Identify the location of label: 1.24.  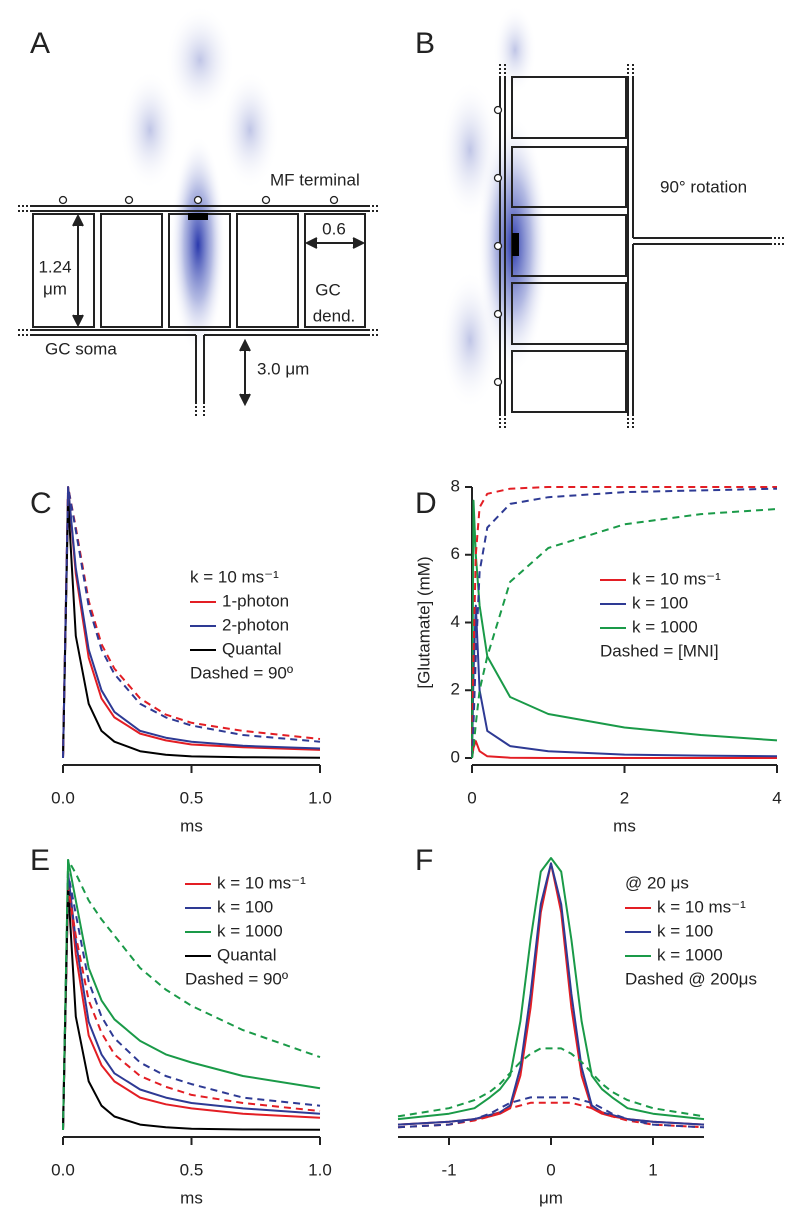
(54, 266).